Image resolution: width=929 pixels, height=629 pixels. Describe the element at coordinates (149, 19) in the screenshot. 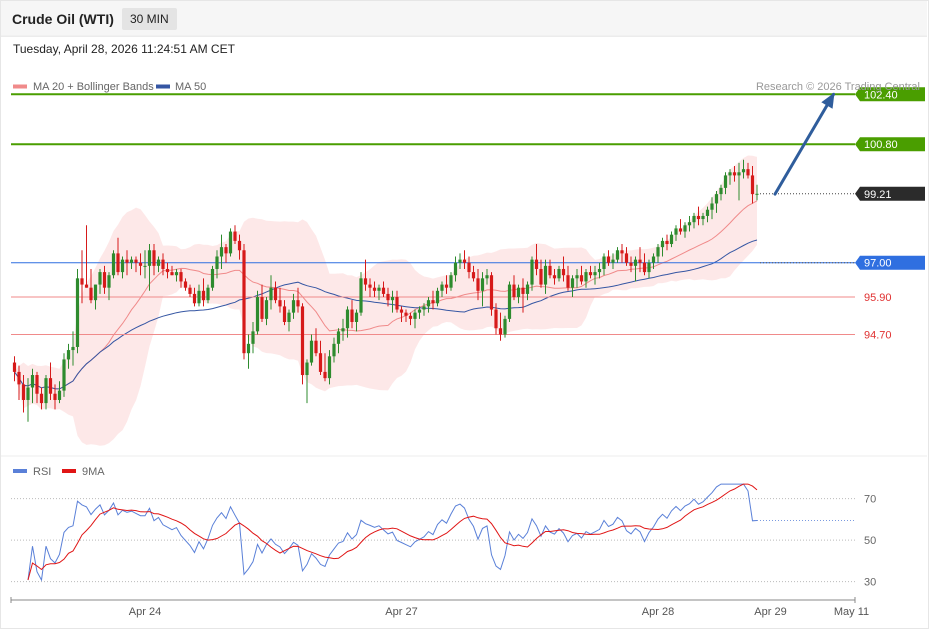

I see `timeframe-badge: 30 MIN` at that location.